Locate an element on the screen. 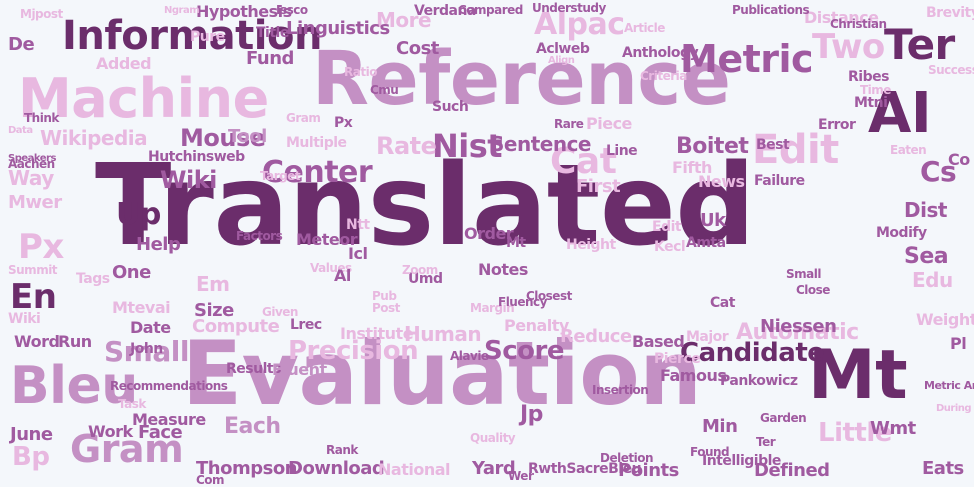 Image resolution: width=974 pixels, height=487 pixels. cloud-word: Rare is located at coordinates (569, 124).